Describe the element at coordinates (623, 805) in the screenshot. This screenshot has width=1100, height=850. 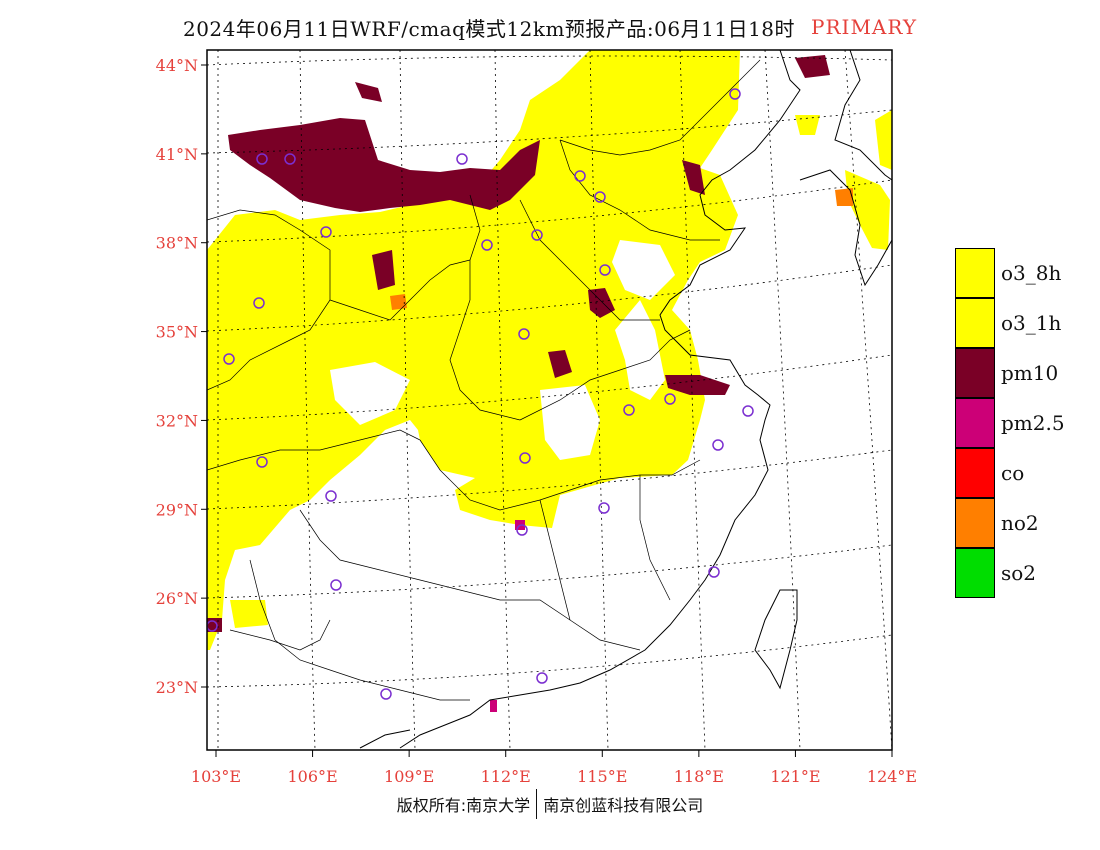
I see `copyright-right: 南京创蓝科技有限公司` at that location.